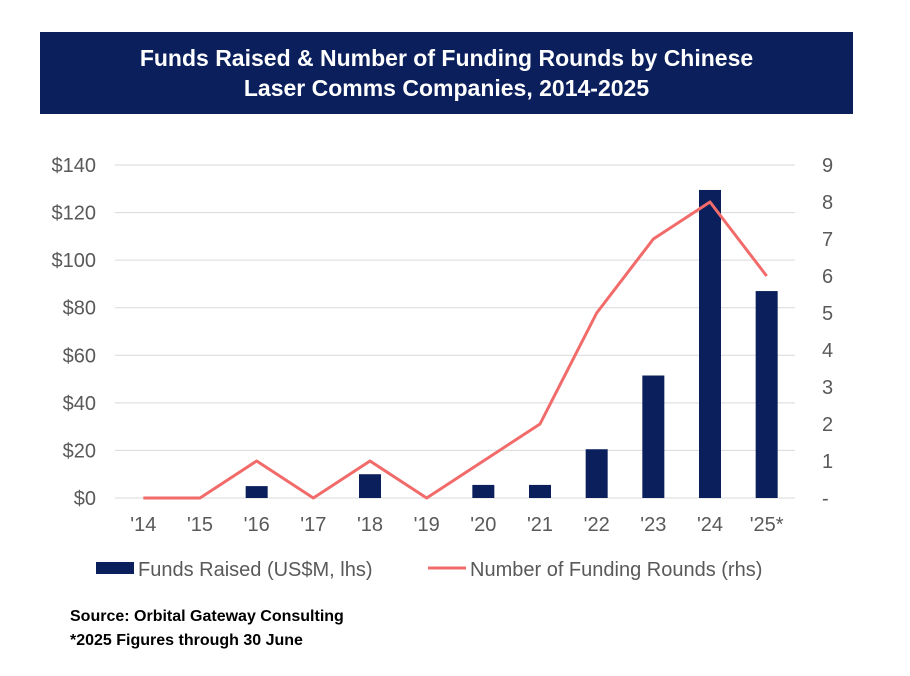 Image resolution: width=910 pixels, height=676 pixels. Describe the element at coordinates (827, 314) in the screenshot. I see `y-right-tick-label: 5` at that location.